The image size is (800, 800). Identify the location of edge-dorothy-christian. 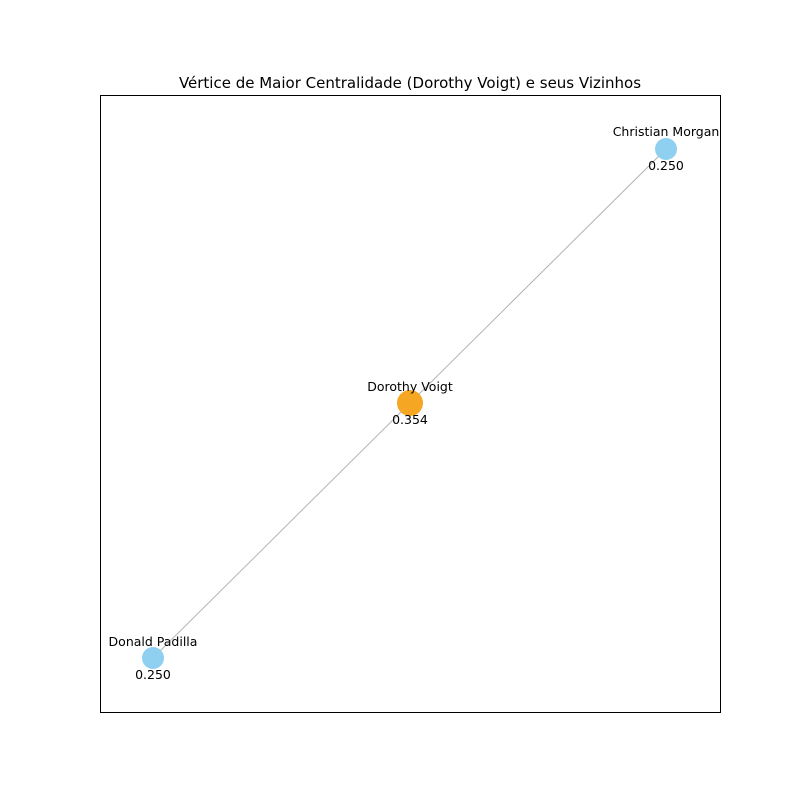
(538, 276).